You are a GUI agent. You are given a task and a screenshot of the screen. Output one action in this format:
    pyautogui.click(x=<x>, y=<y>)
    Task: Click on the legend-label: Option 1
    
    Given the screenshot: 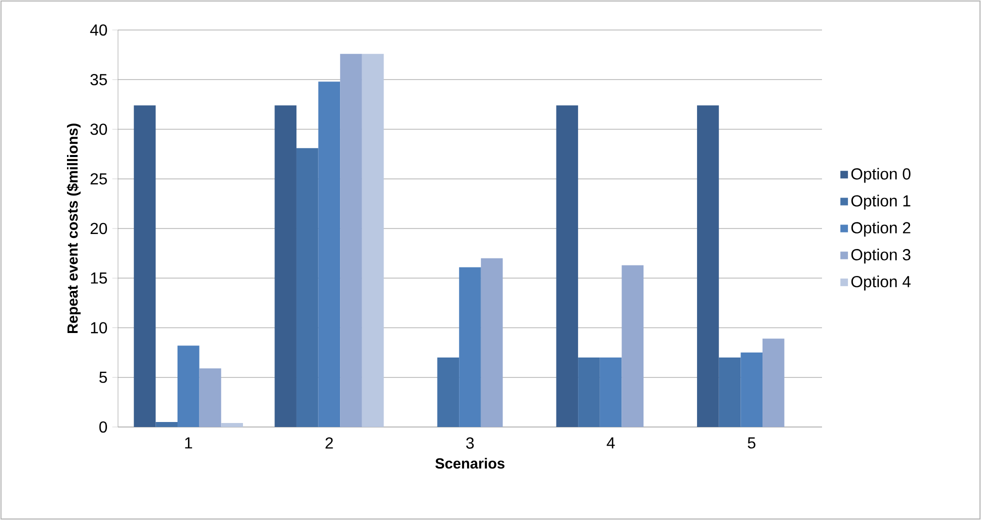 What is the action you would take?
    pyautogui.click(x=880, y=202)
    